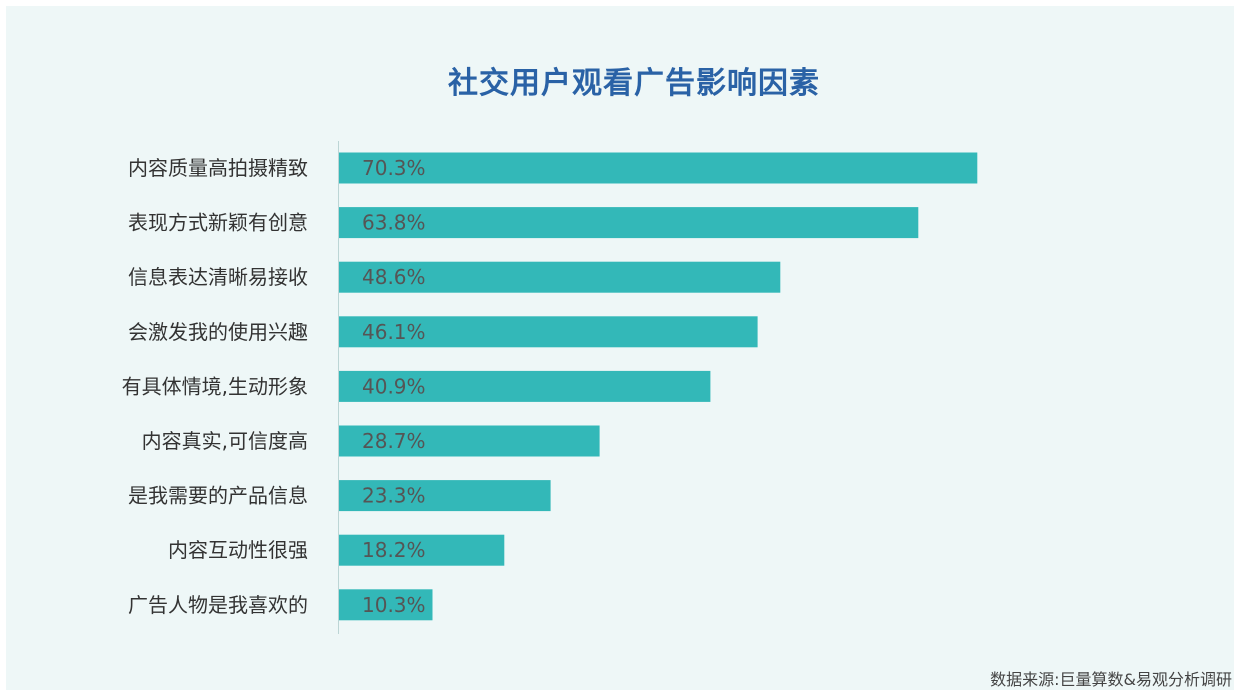 This screenshot has height=696, width=1240. I want to click on category-label-8: 内容互动性很强, so click(238, 550).